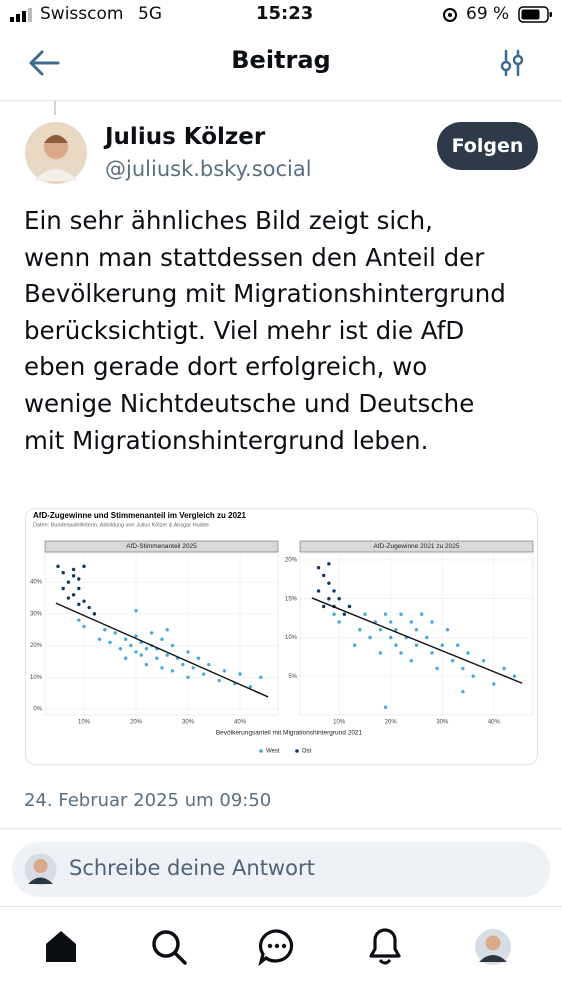 This screenshot has height=1000, width=562. I want to click on nav-chat, so click(277, 947).